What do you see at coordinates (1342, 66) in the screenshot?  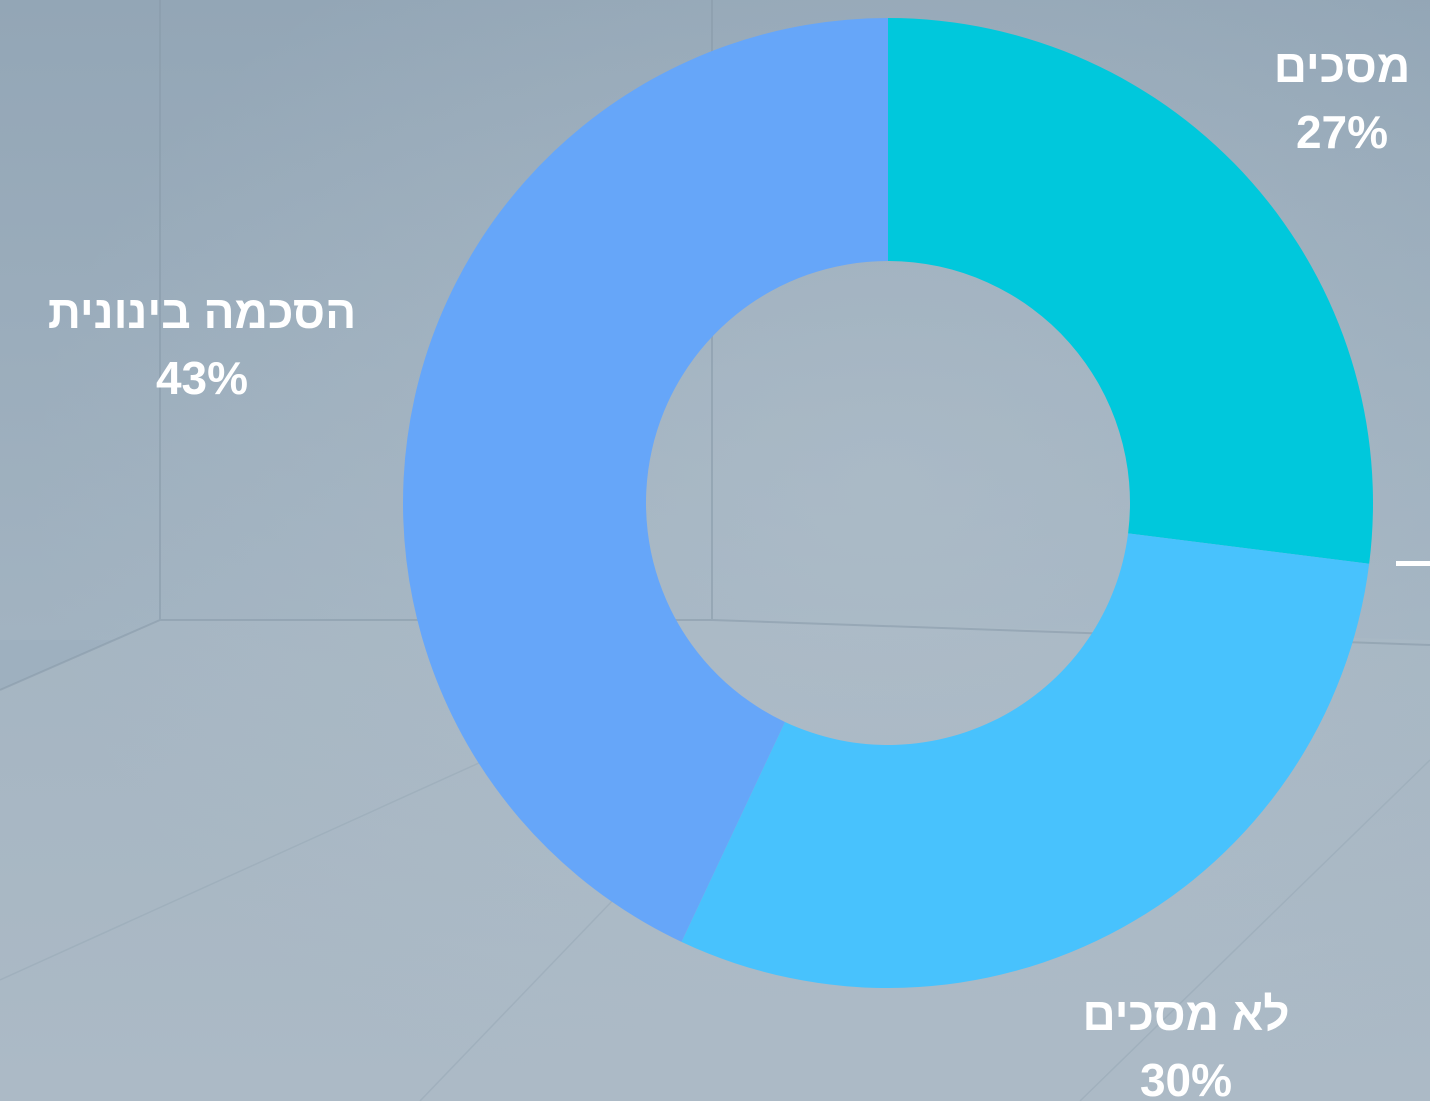 I see `slice-label: מסכים` at bounding box center [1342, 66].